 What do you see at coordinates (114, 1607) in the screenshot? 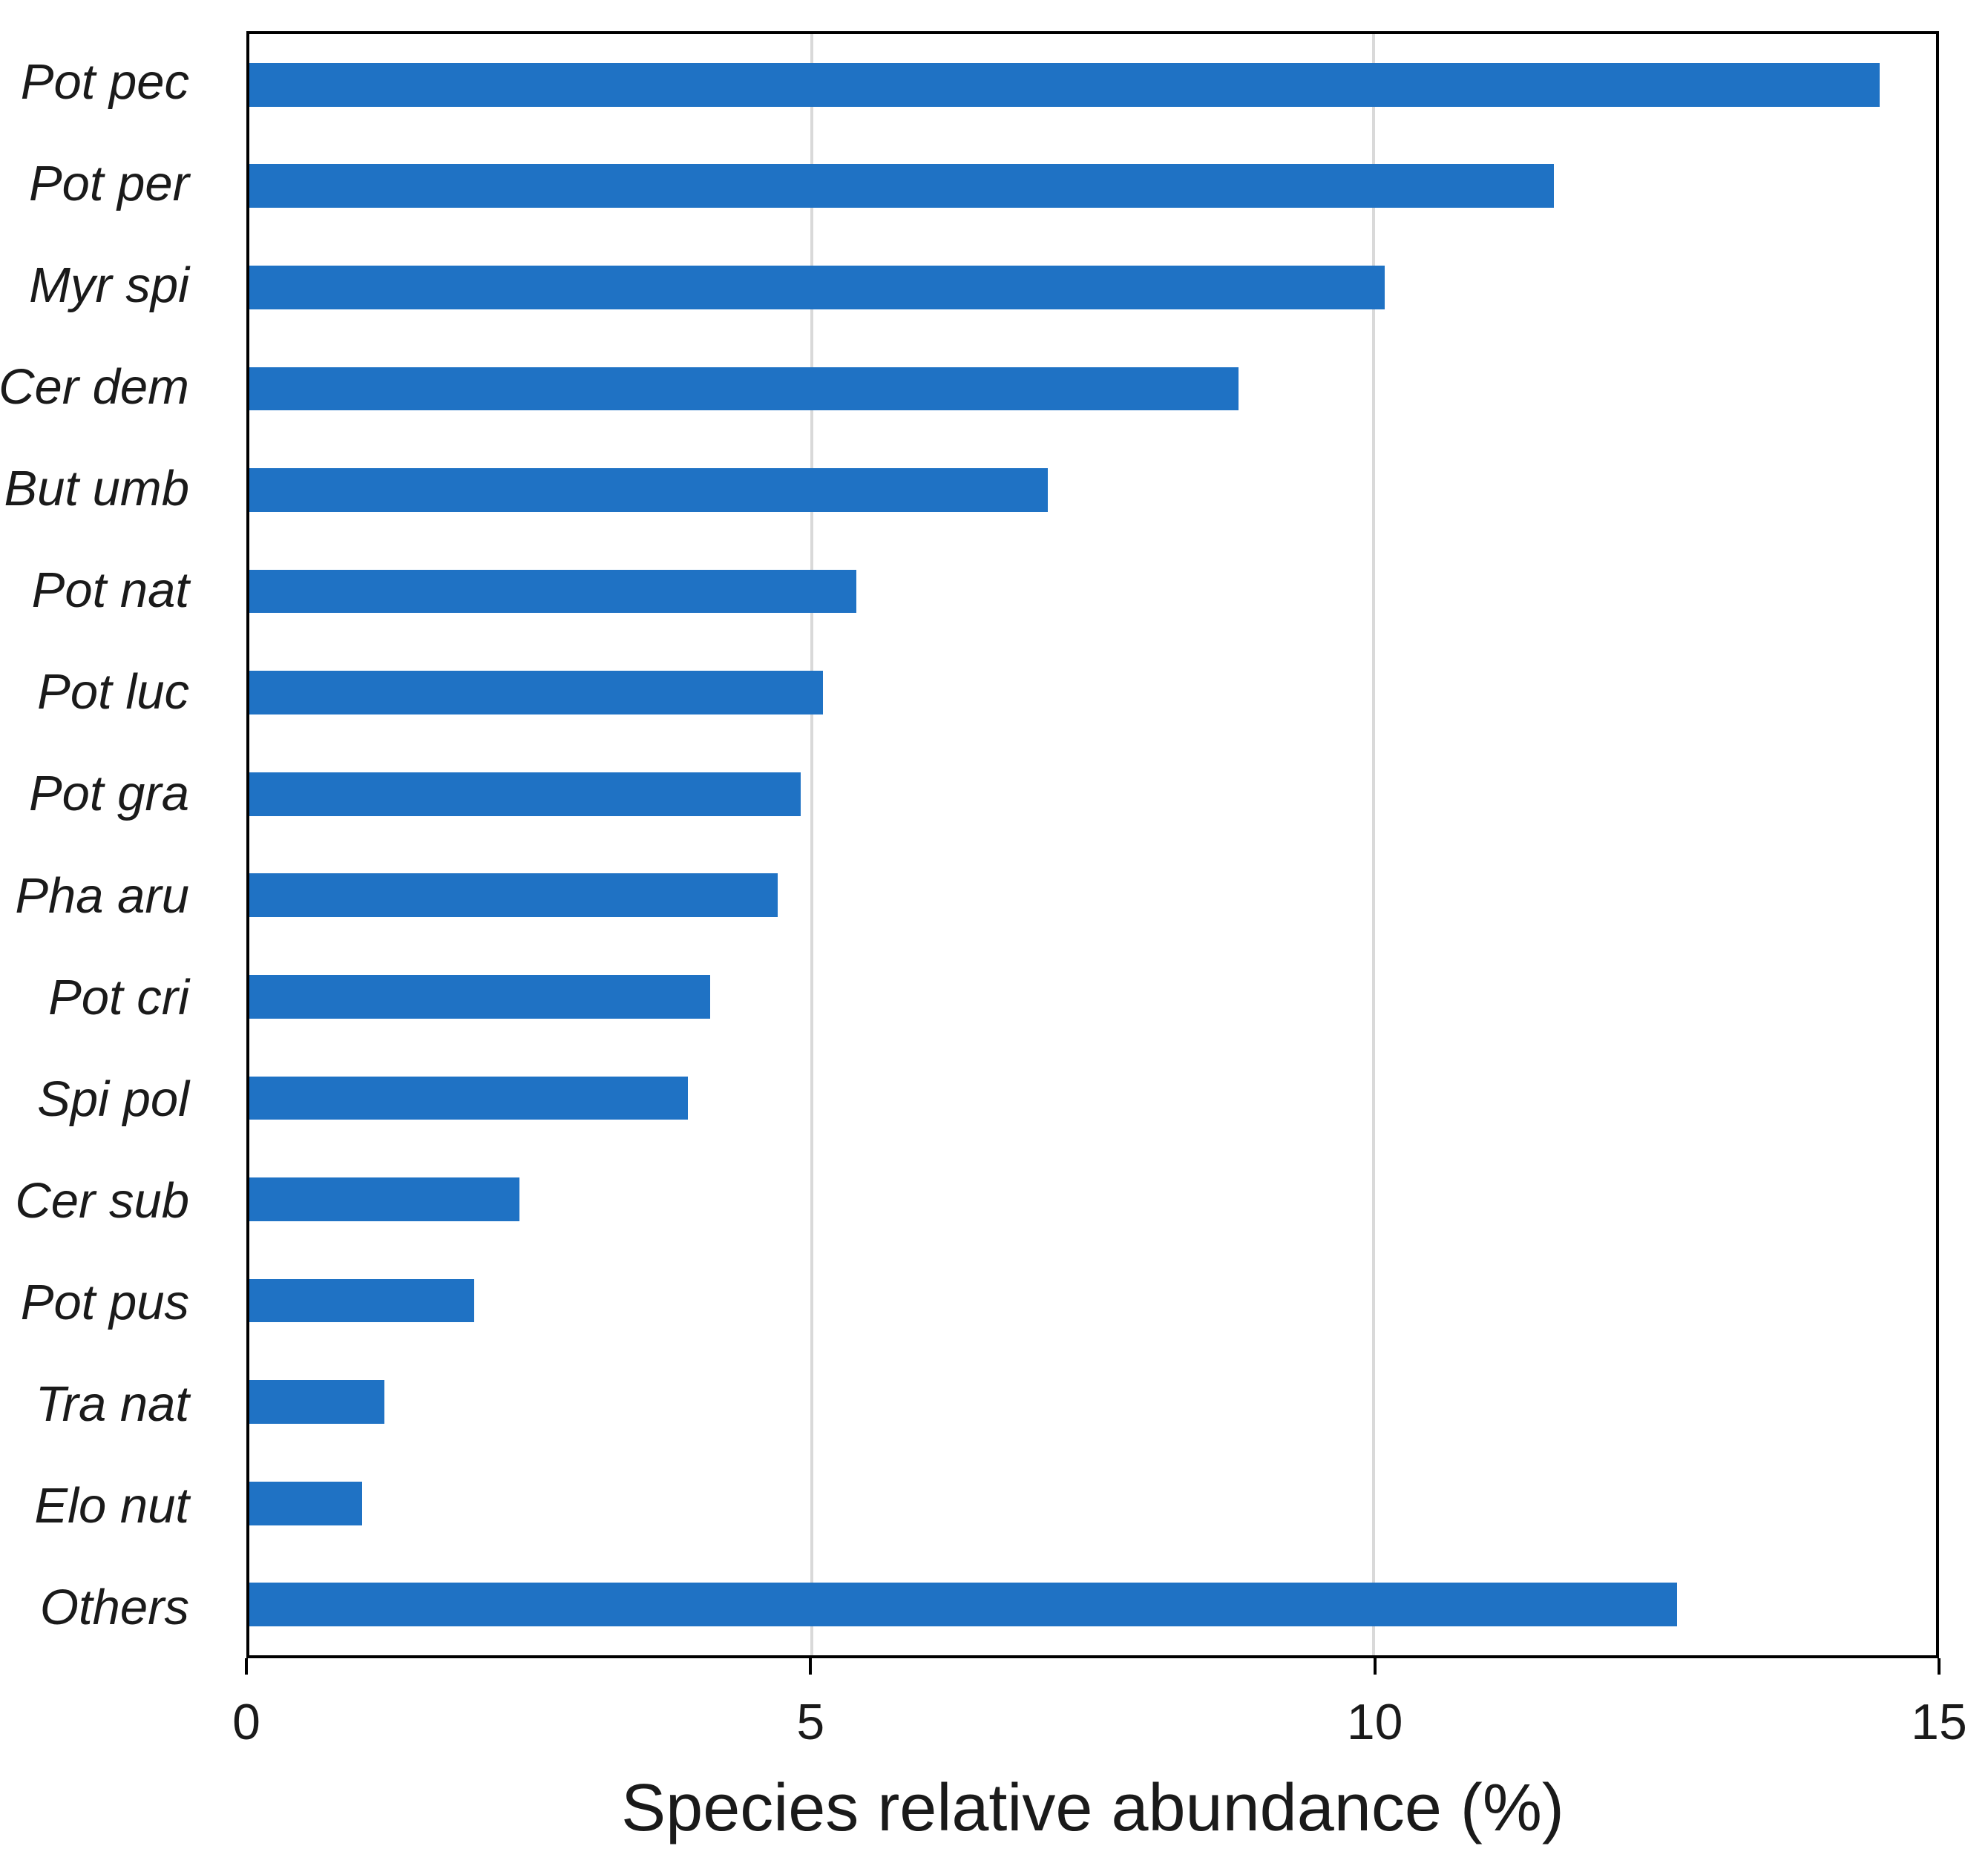
I see `category-label: Others` at bounding box center [114, 1607].